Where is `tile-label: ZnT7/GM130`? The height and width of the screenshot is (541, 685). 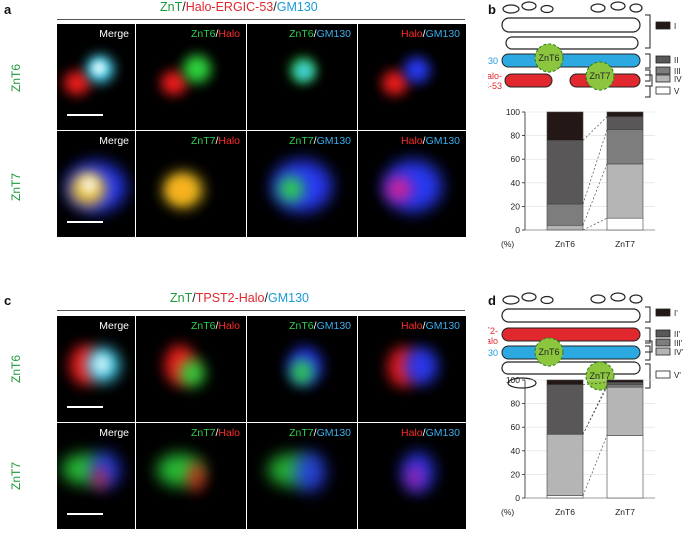
tile-label: ZnT7/GM130 is located at coordinates (320, 433).